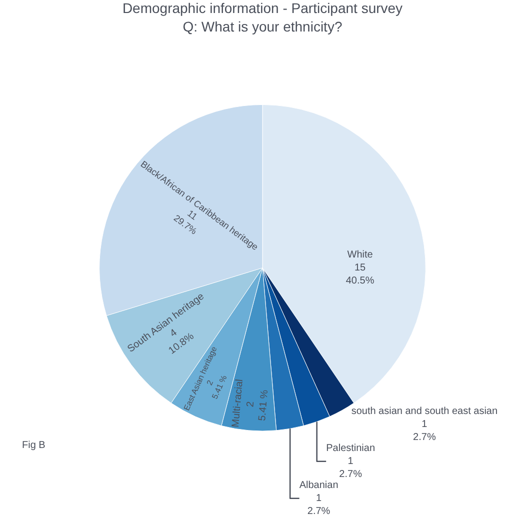 This screenshot has height=527, width=525. Describe the element at coordinates (262, 26) in the screenshot. I see `chart-subtitle: Q: What is your ethnicity?` at that location.